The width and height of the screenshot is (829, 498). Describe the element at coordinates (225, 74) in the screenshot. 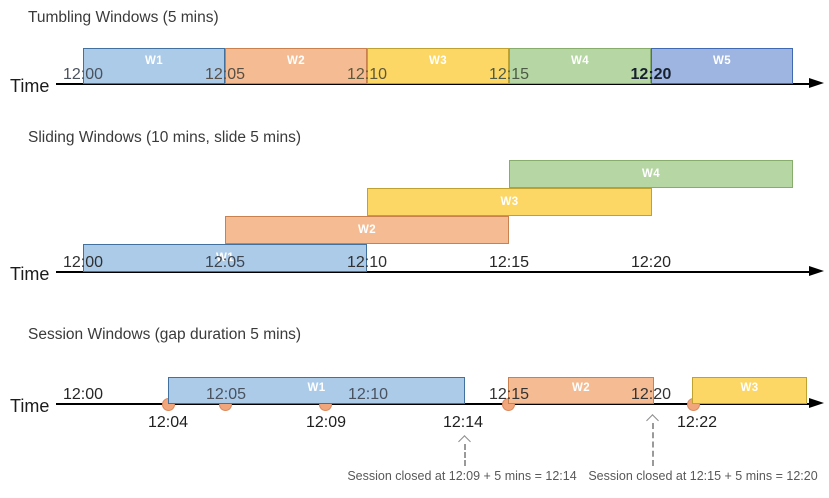

I see `tumbling-tick-12-05: 12:05` at that location.